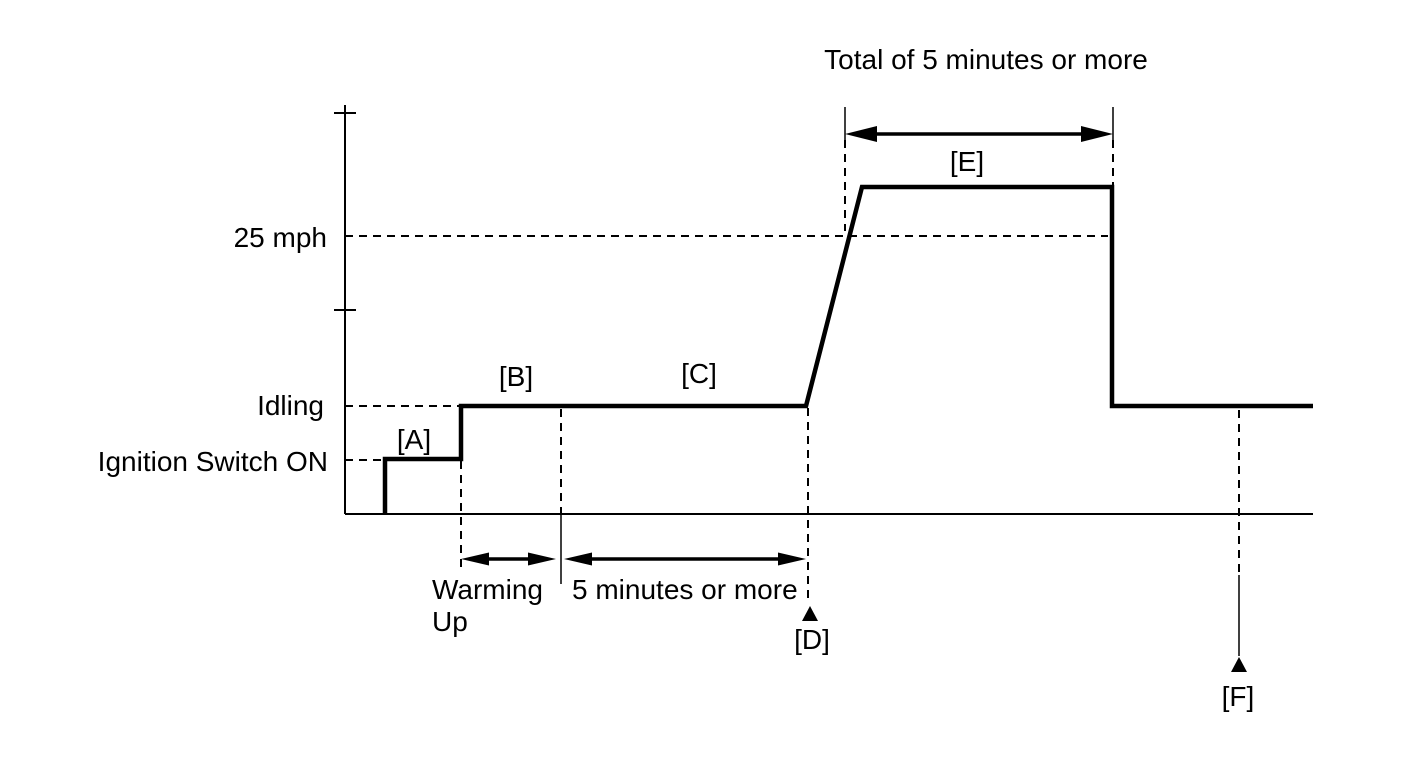  I want to click on label-warming-line2: Up, so click(450, 621).